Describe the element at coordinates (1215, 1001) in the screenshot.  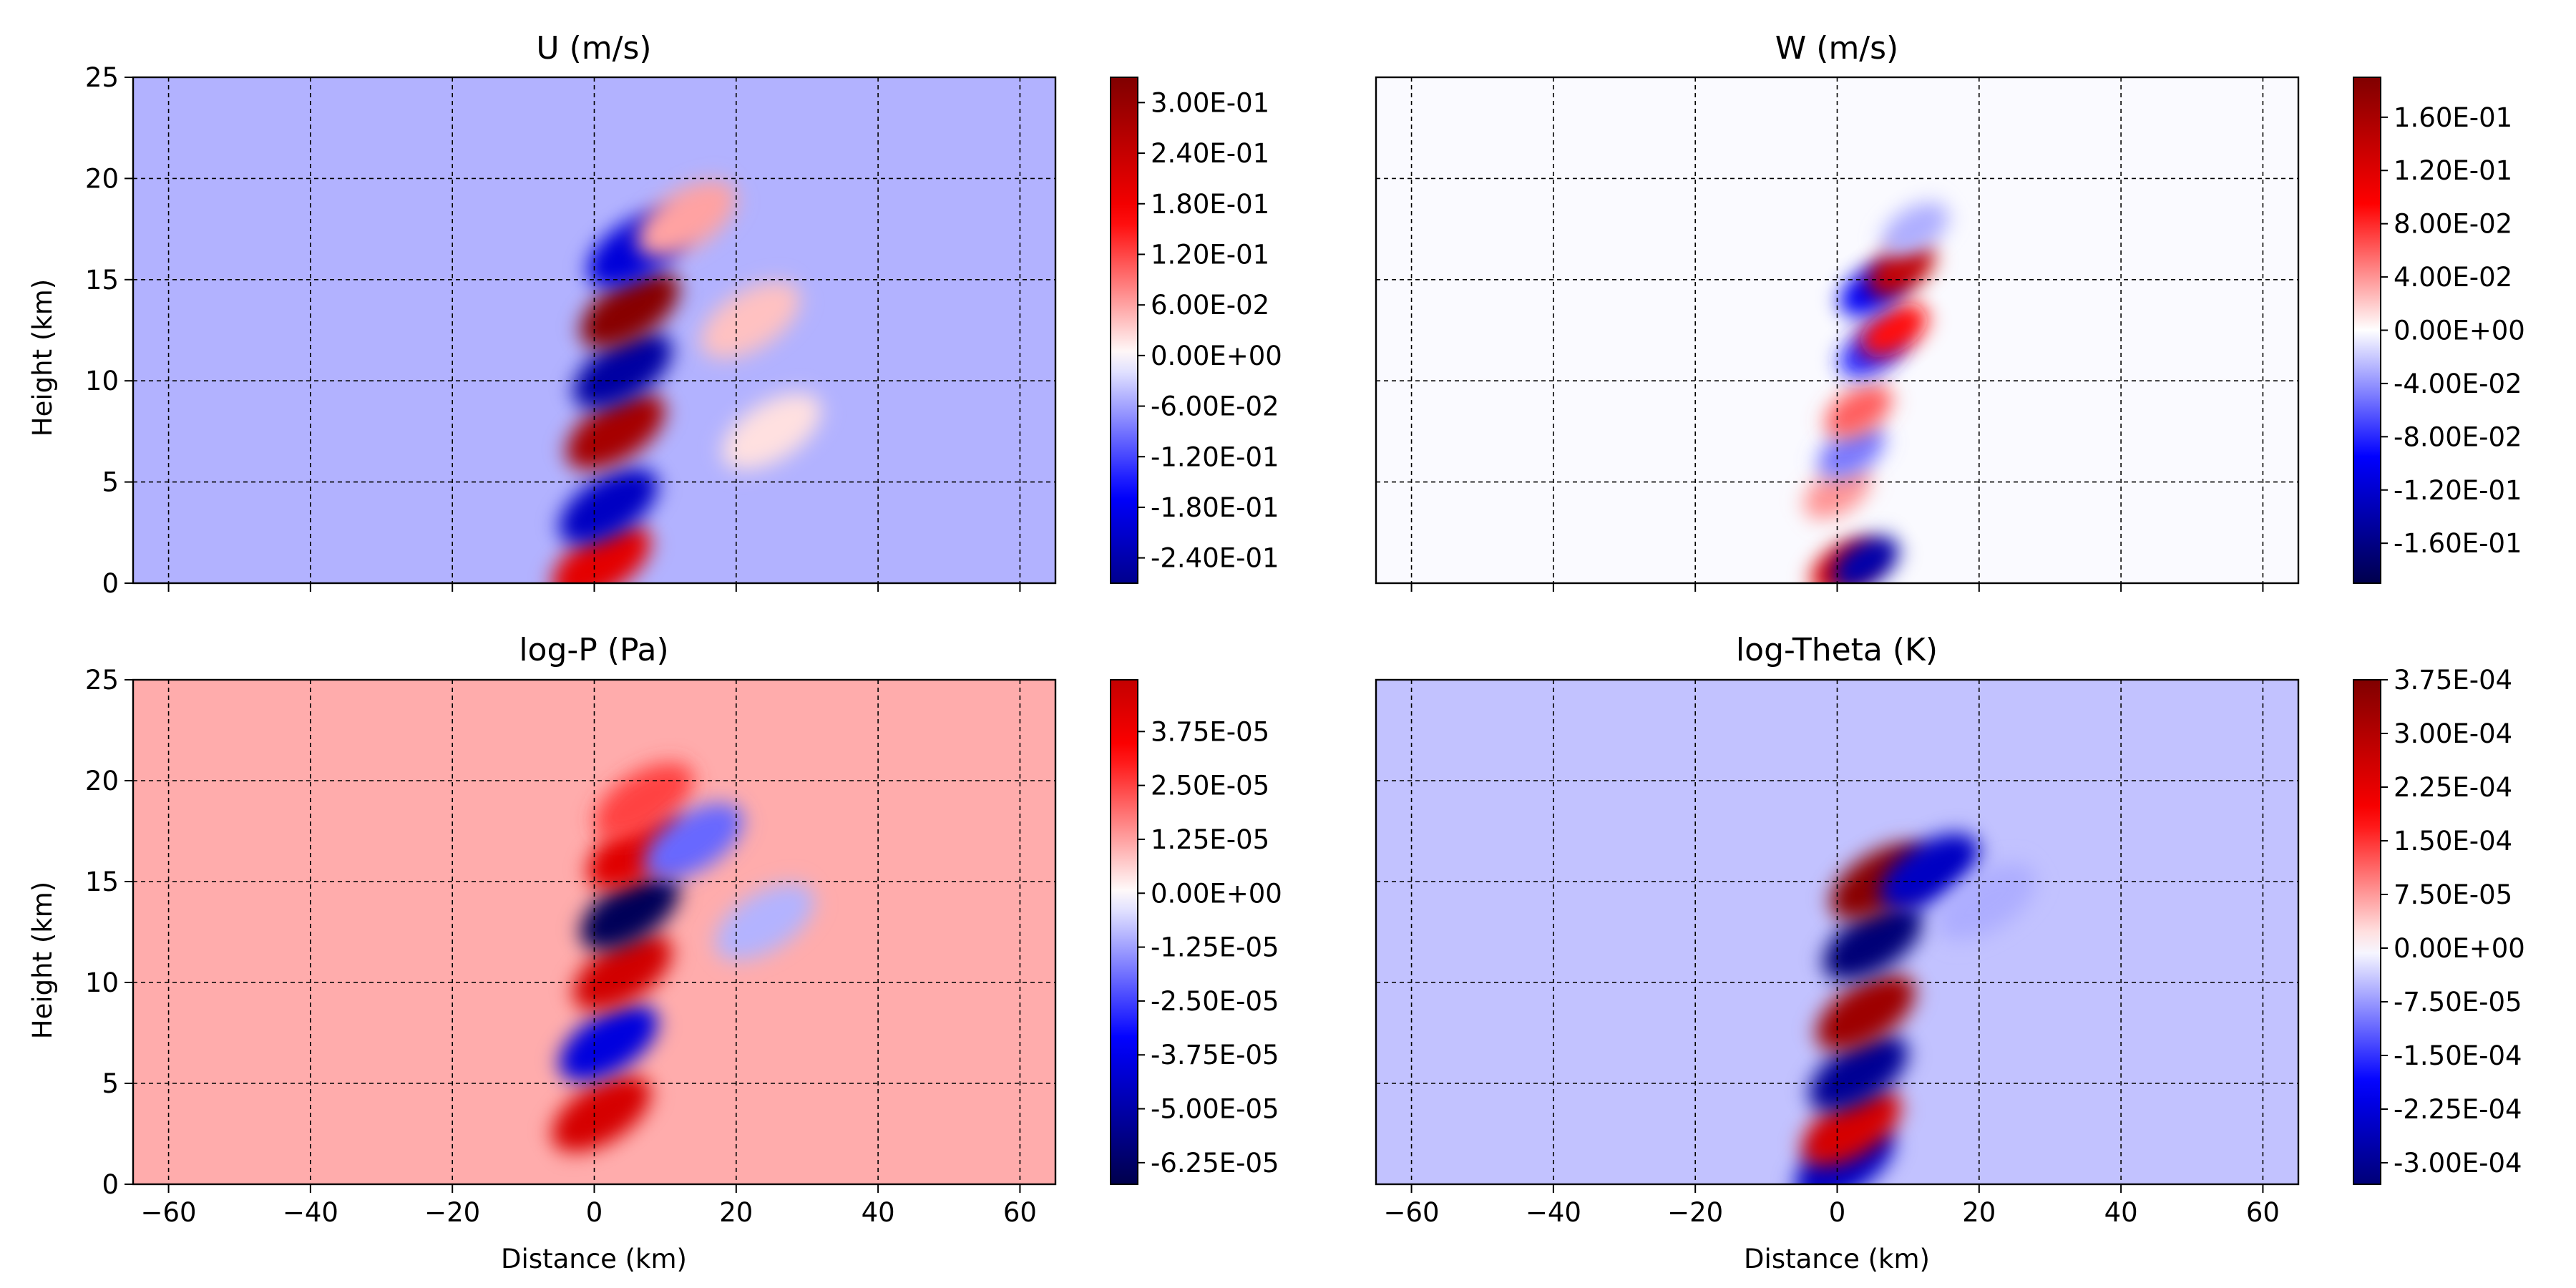
I see `colorbar-tick-label: -2.50E-05` at that location.